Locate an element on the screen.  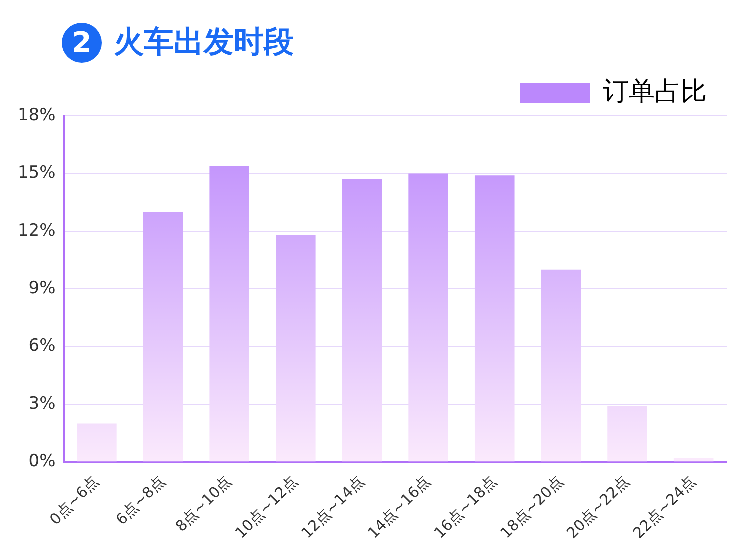
x-tick-label: 6点~8点 is located at coordinates (140, 500).